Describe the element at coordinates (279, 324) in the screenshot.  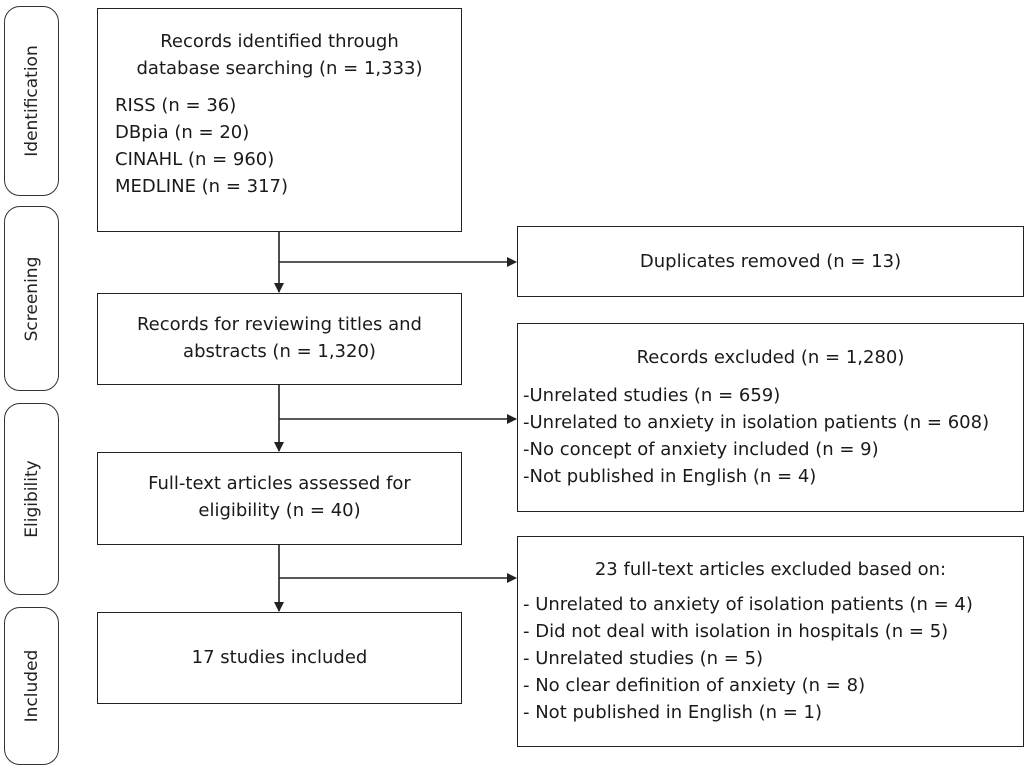
I see `screened-line-1: Records for reviewing titles and` at that location.